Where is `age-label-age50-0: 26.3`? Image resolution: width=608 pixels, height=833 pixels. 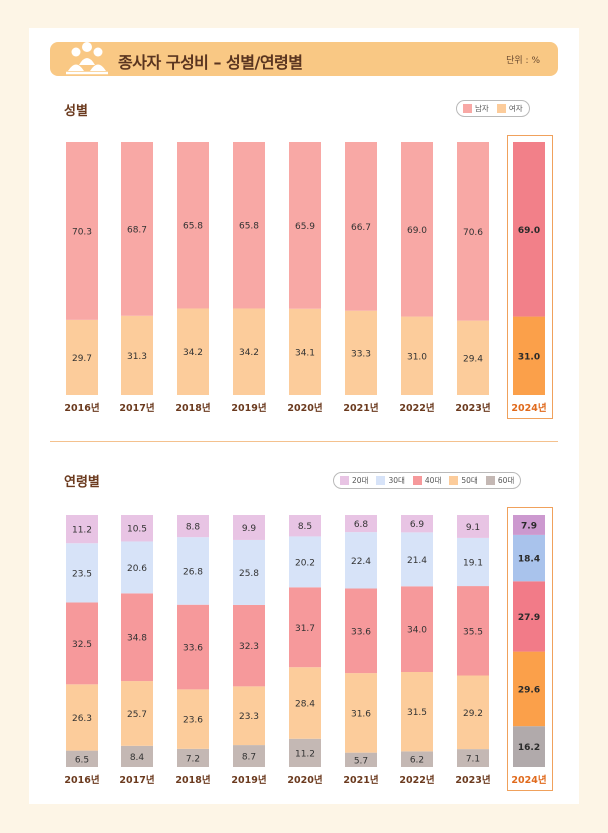
age-label-age50-0: 26.3 is located at coordinates (82, 719).